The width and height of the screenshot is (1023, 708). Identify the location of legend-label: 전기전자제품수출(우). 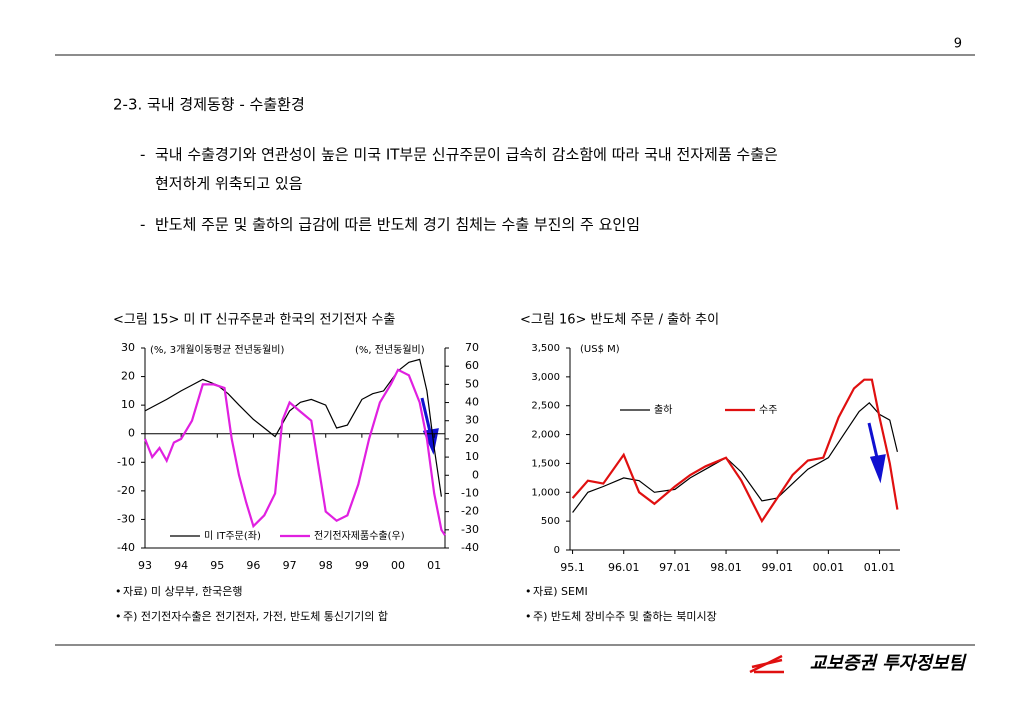
(359, 536).